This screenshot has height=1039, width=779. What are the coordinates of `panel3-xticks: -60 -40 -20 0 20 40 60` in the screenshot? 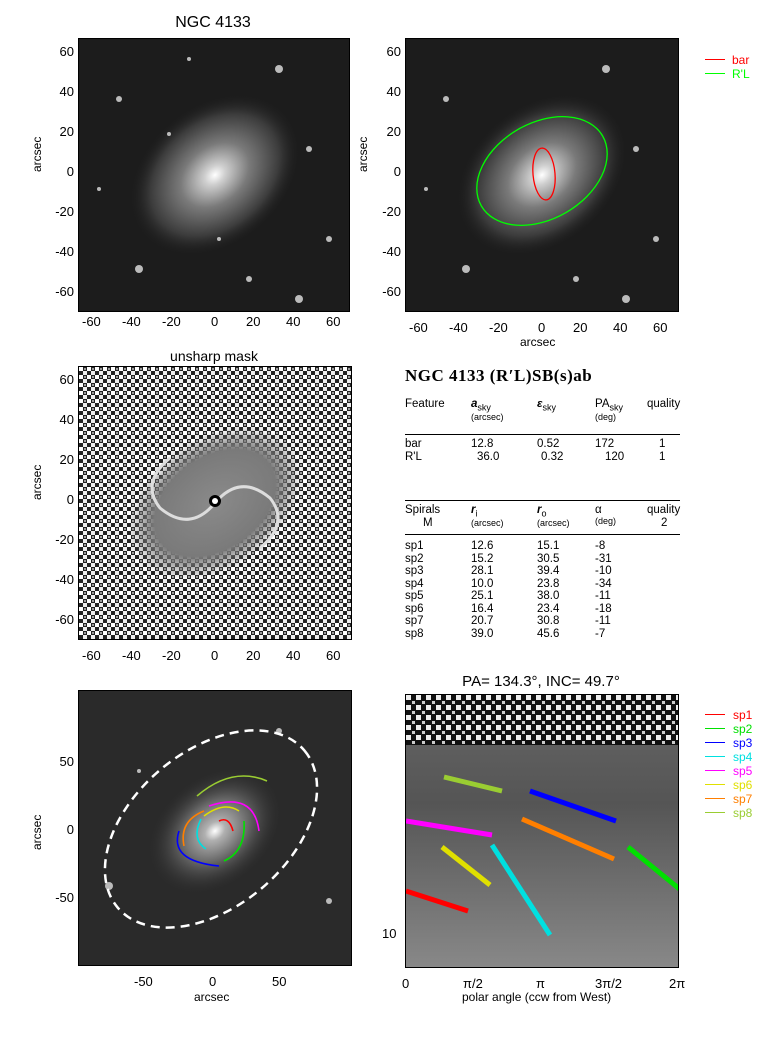 It's located at (214, 656).